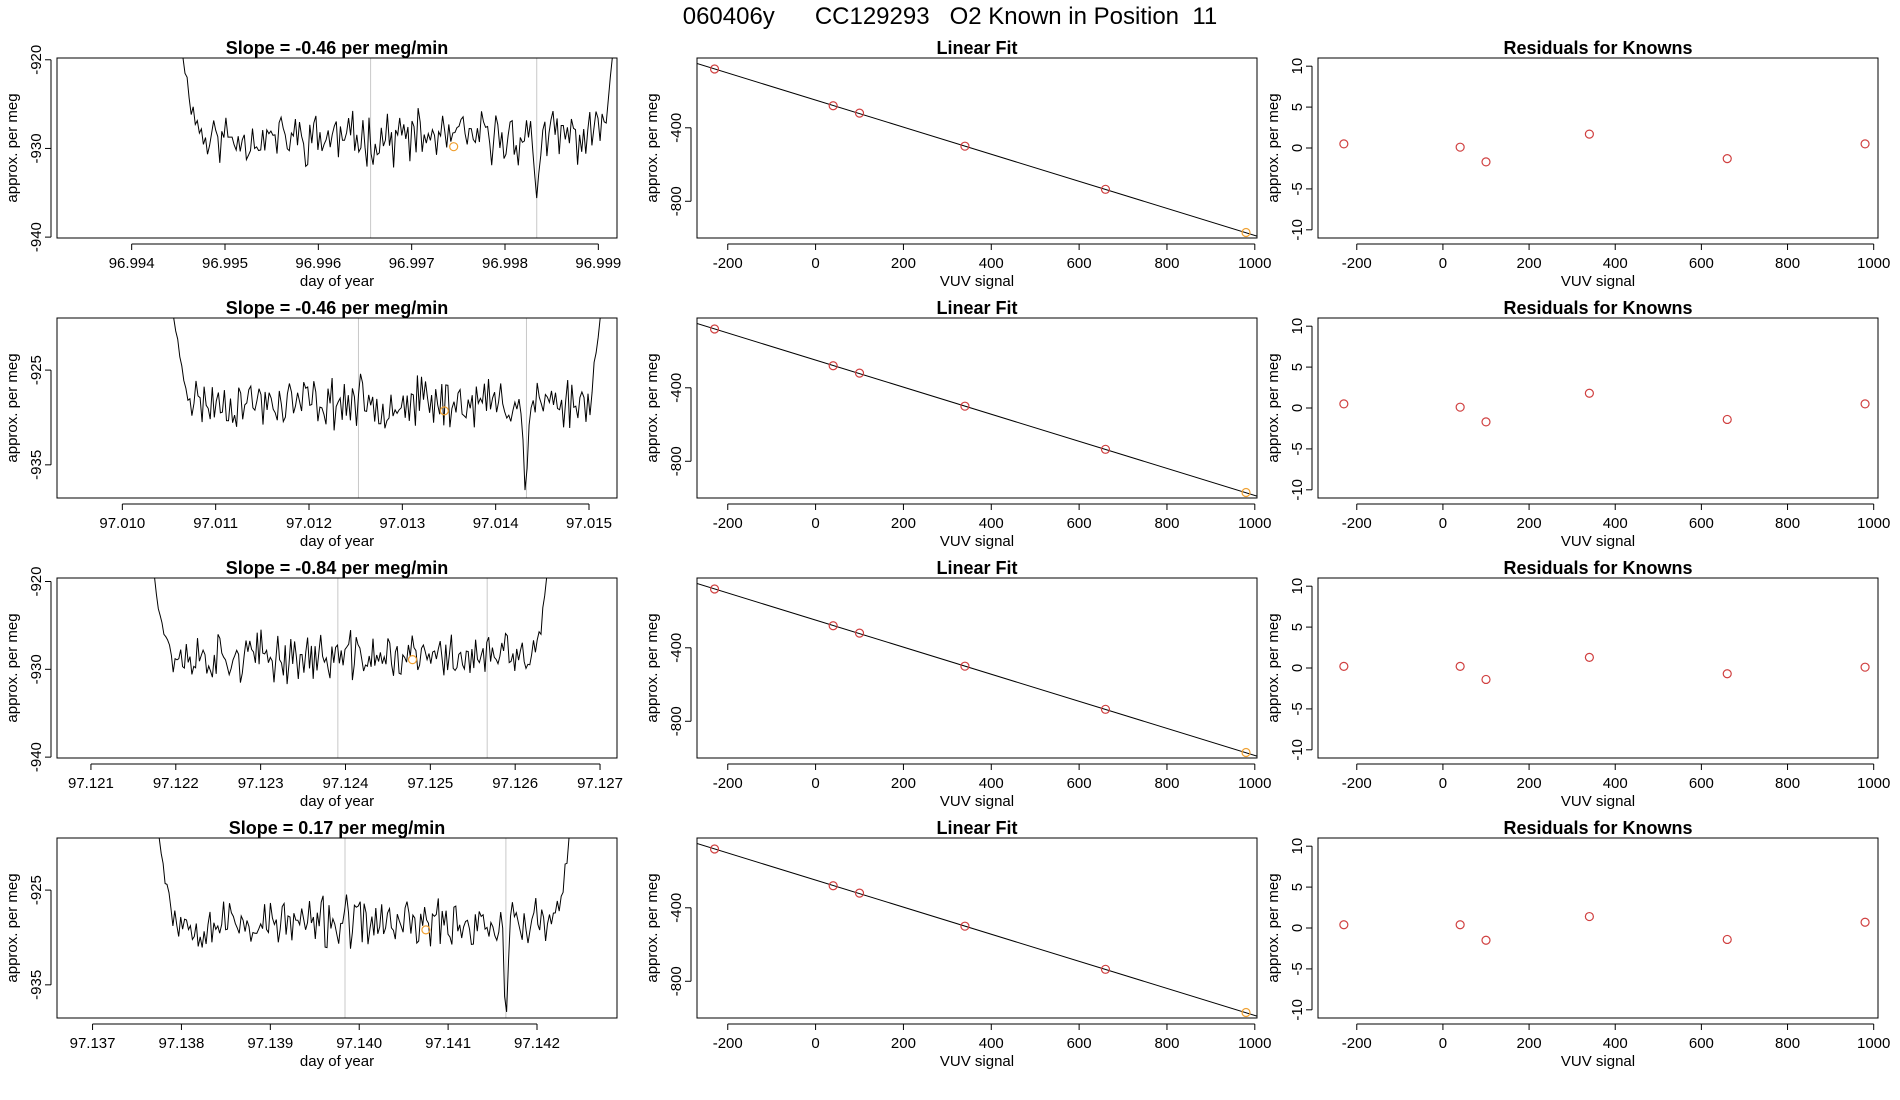 This screenshot has width=1900, height=1100. Describe the element at coordinates (91, 783) in the screenshot. I see `x-tick-label: 97.121` at that location.